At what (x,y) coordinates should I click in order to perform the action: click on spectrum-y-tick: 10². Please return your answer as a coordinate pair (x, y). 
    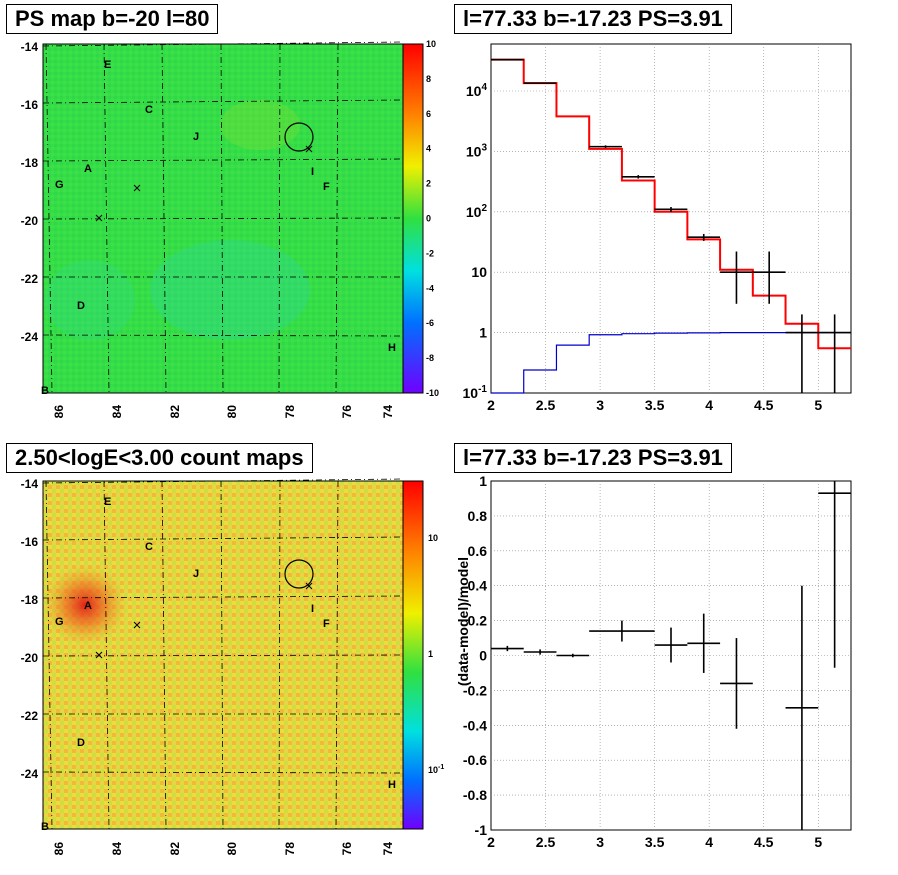
    Looking at the image, I should click on (477, 211).